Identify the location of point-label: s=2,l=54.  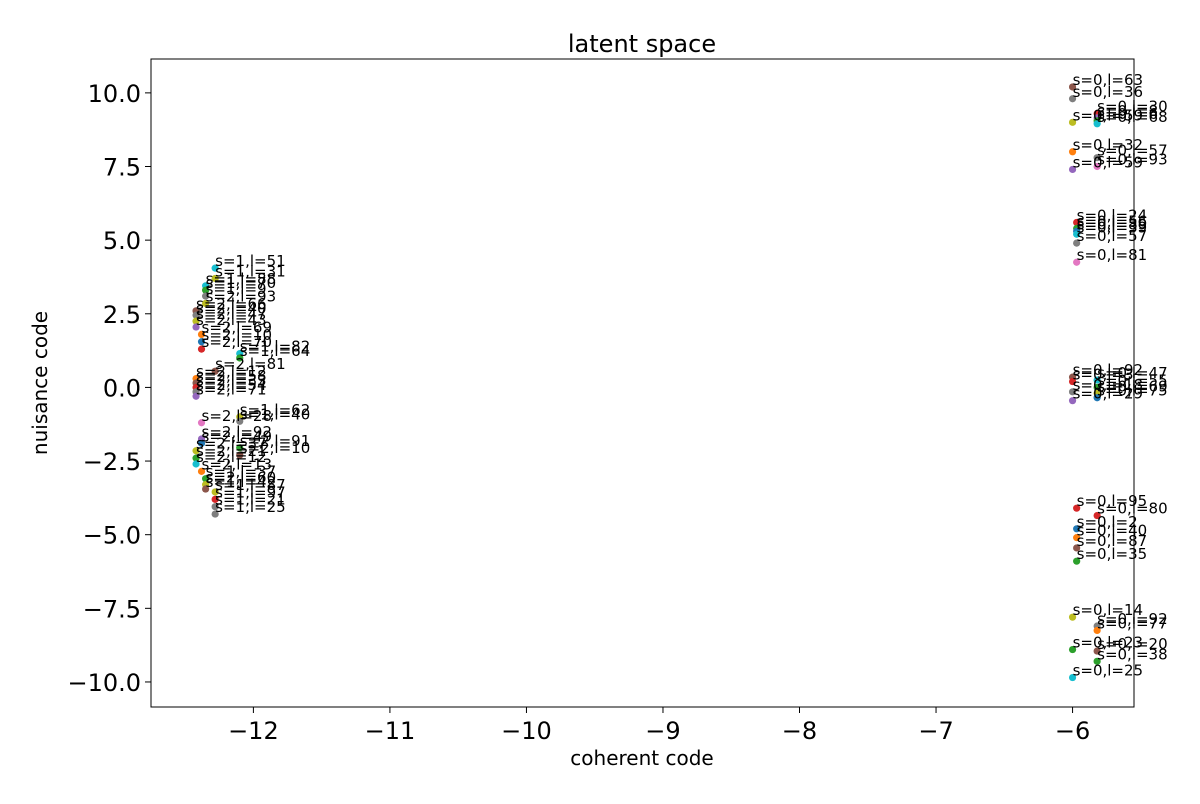
(231, 385).